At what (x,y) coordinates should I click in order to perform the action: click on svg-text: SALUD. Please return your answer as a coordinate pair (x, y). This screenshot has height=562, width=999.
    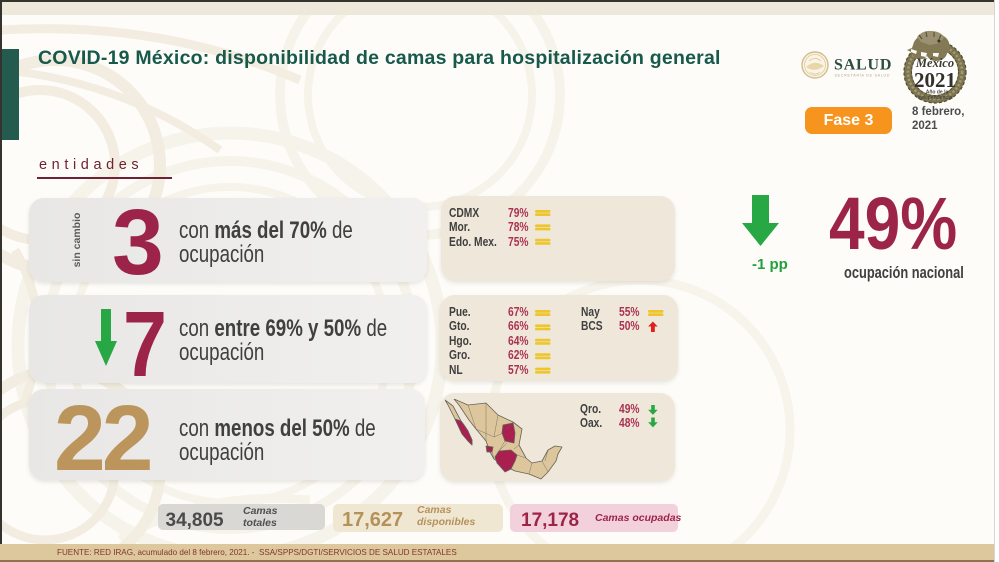
    Looking at the image, I should click on (863, 65).